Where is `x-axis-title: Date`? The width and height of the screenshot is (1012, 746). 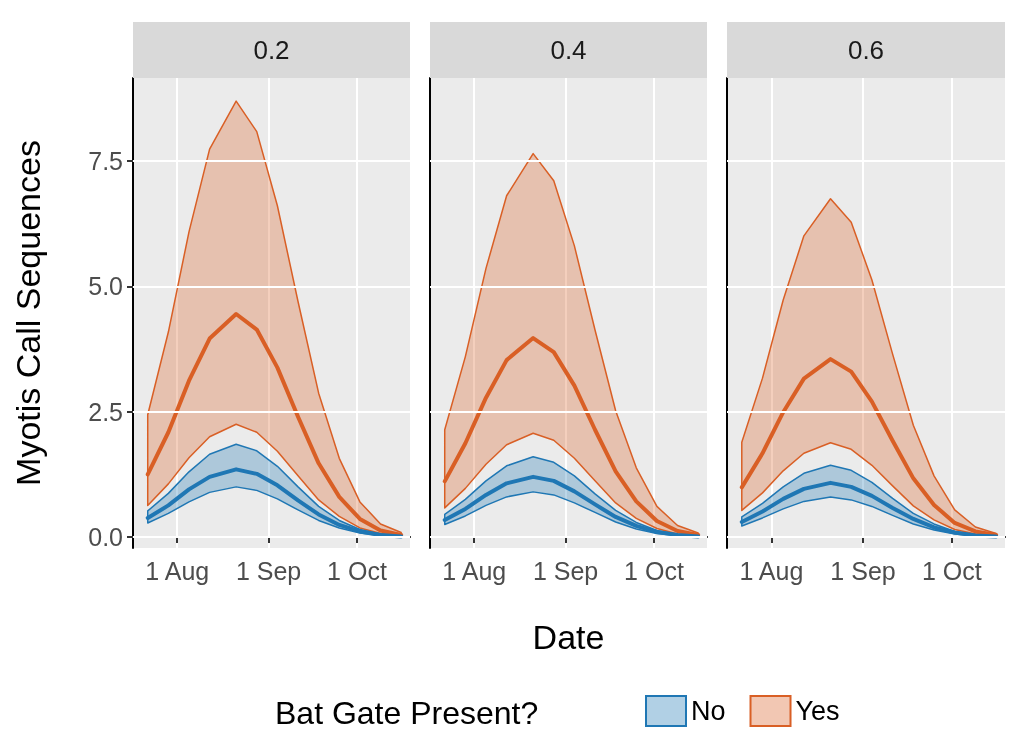 x-axis-title: Date is located at coordinates (568, 637).